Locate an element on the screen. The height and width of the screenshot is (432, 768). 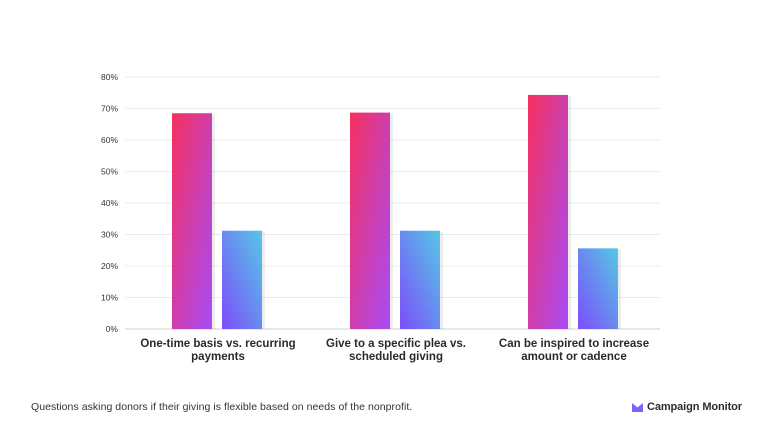
y-tick-label: 70% is located at coordinates (109, 109).